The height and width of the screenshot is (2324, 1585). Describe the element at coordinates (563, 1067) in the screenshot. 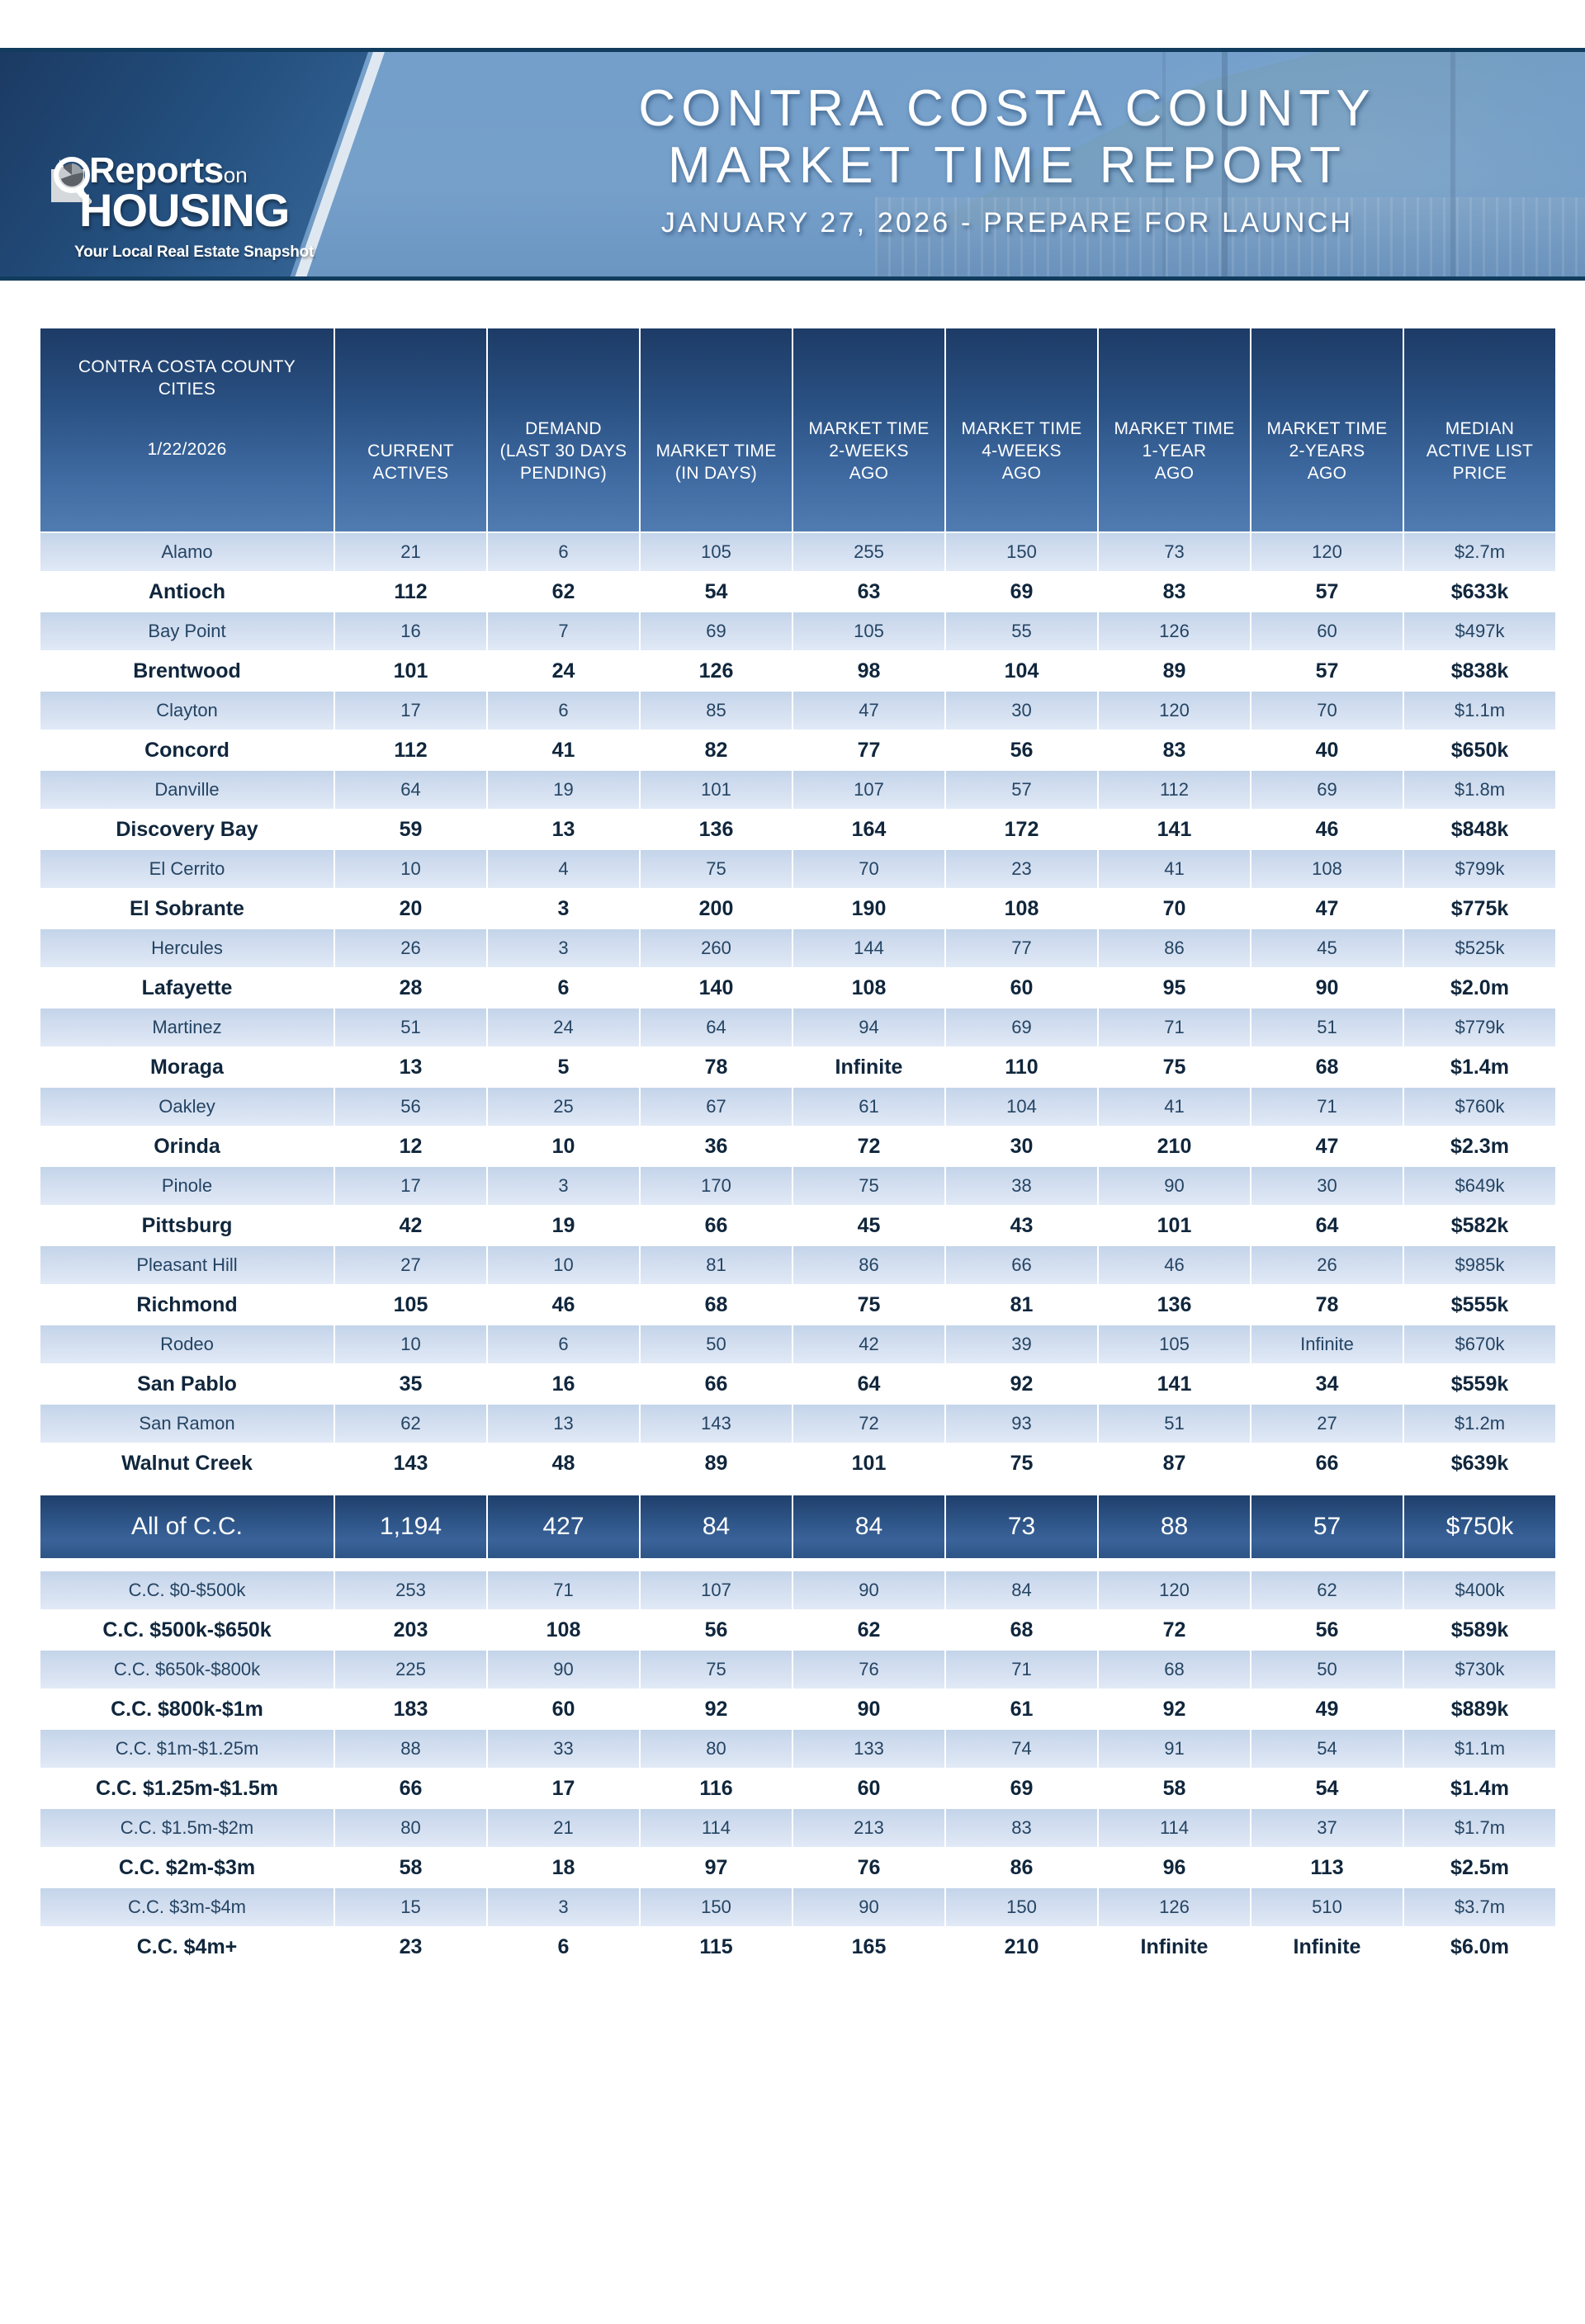

I see `table-cell: 5` at that location.